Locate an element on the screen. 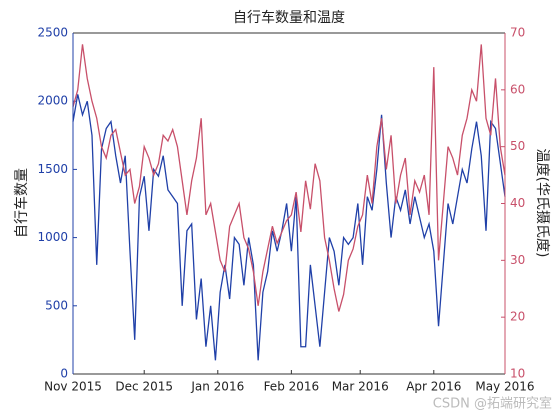 Image resolution: width=560 pixels, height=420 pixels. y-tick-label: 2500 is located at coordinates (52, 33).